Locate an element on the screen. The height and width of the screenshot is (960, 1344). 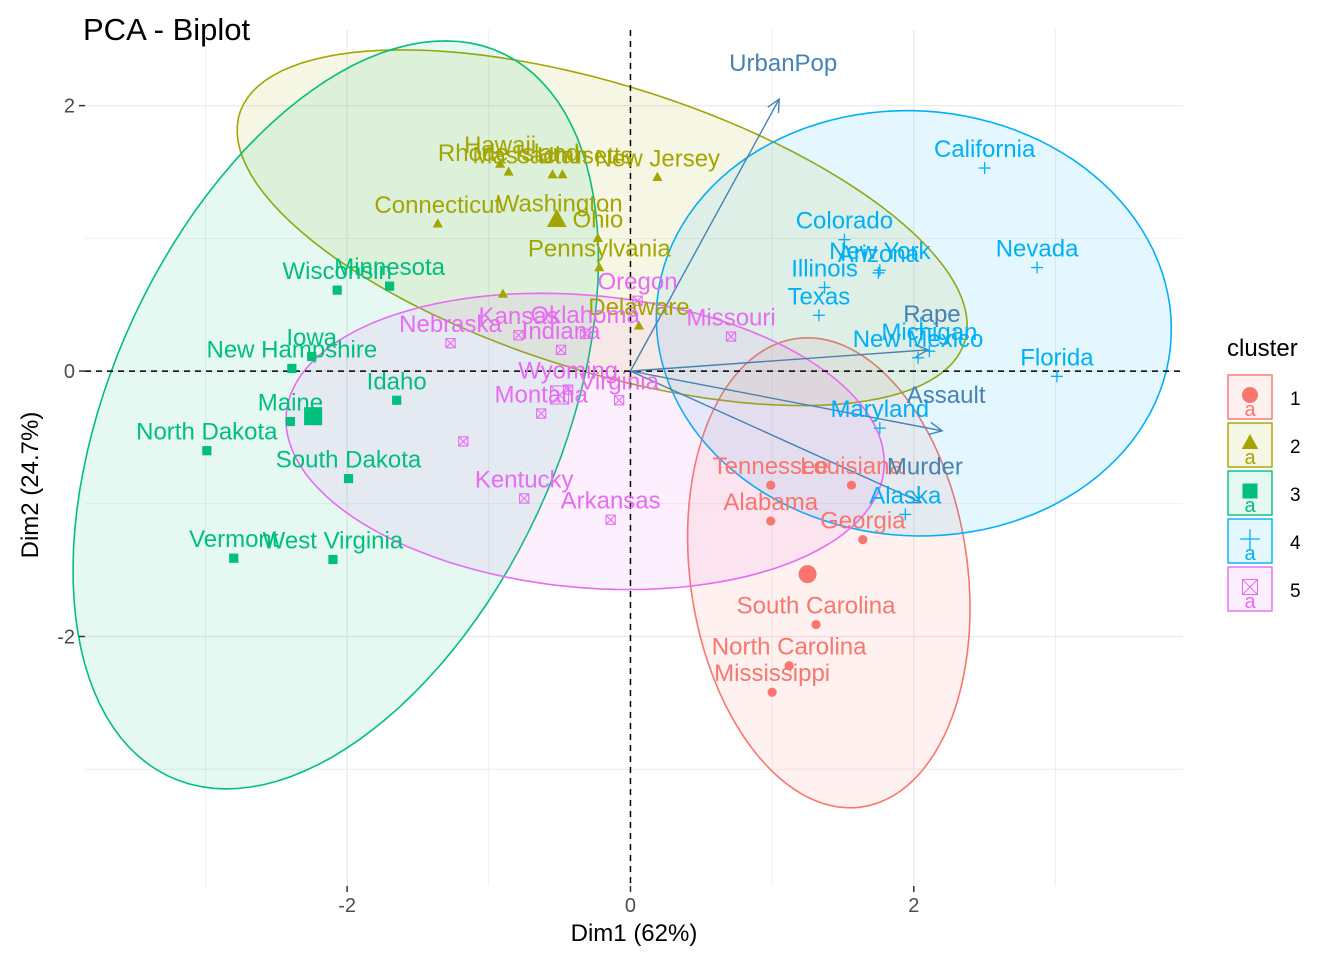
variable-labels: UrbanPop Rape Assault Murder is located at coordinates (857, 265).